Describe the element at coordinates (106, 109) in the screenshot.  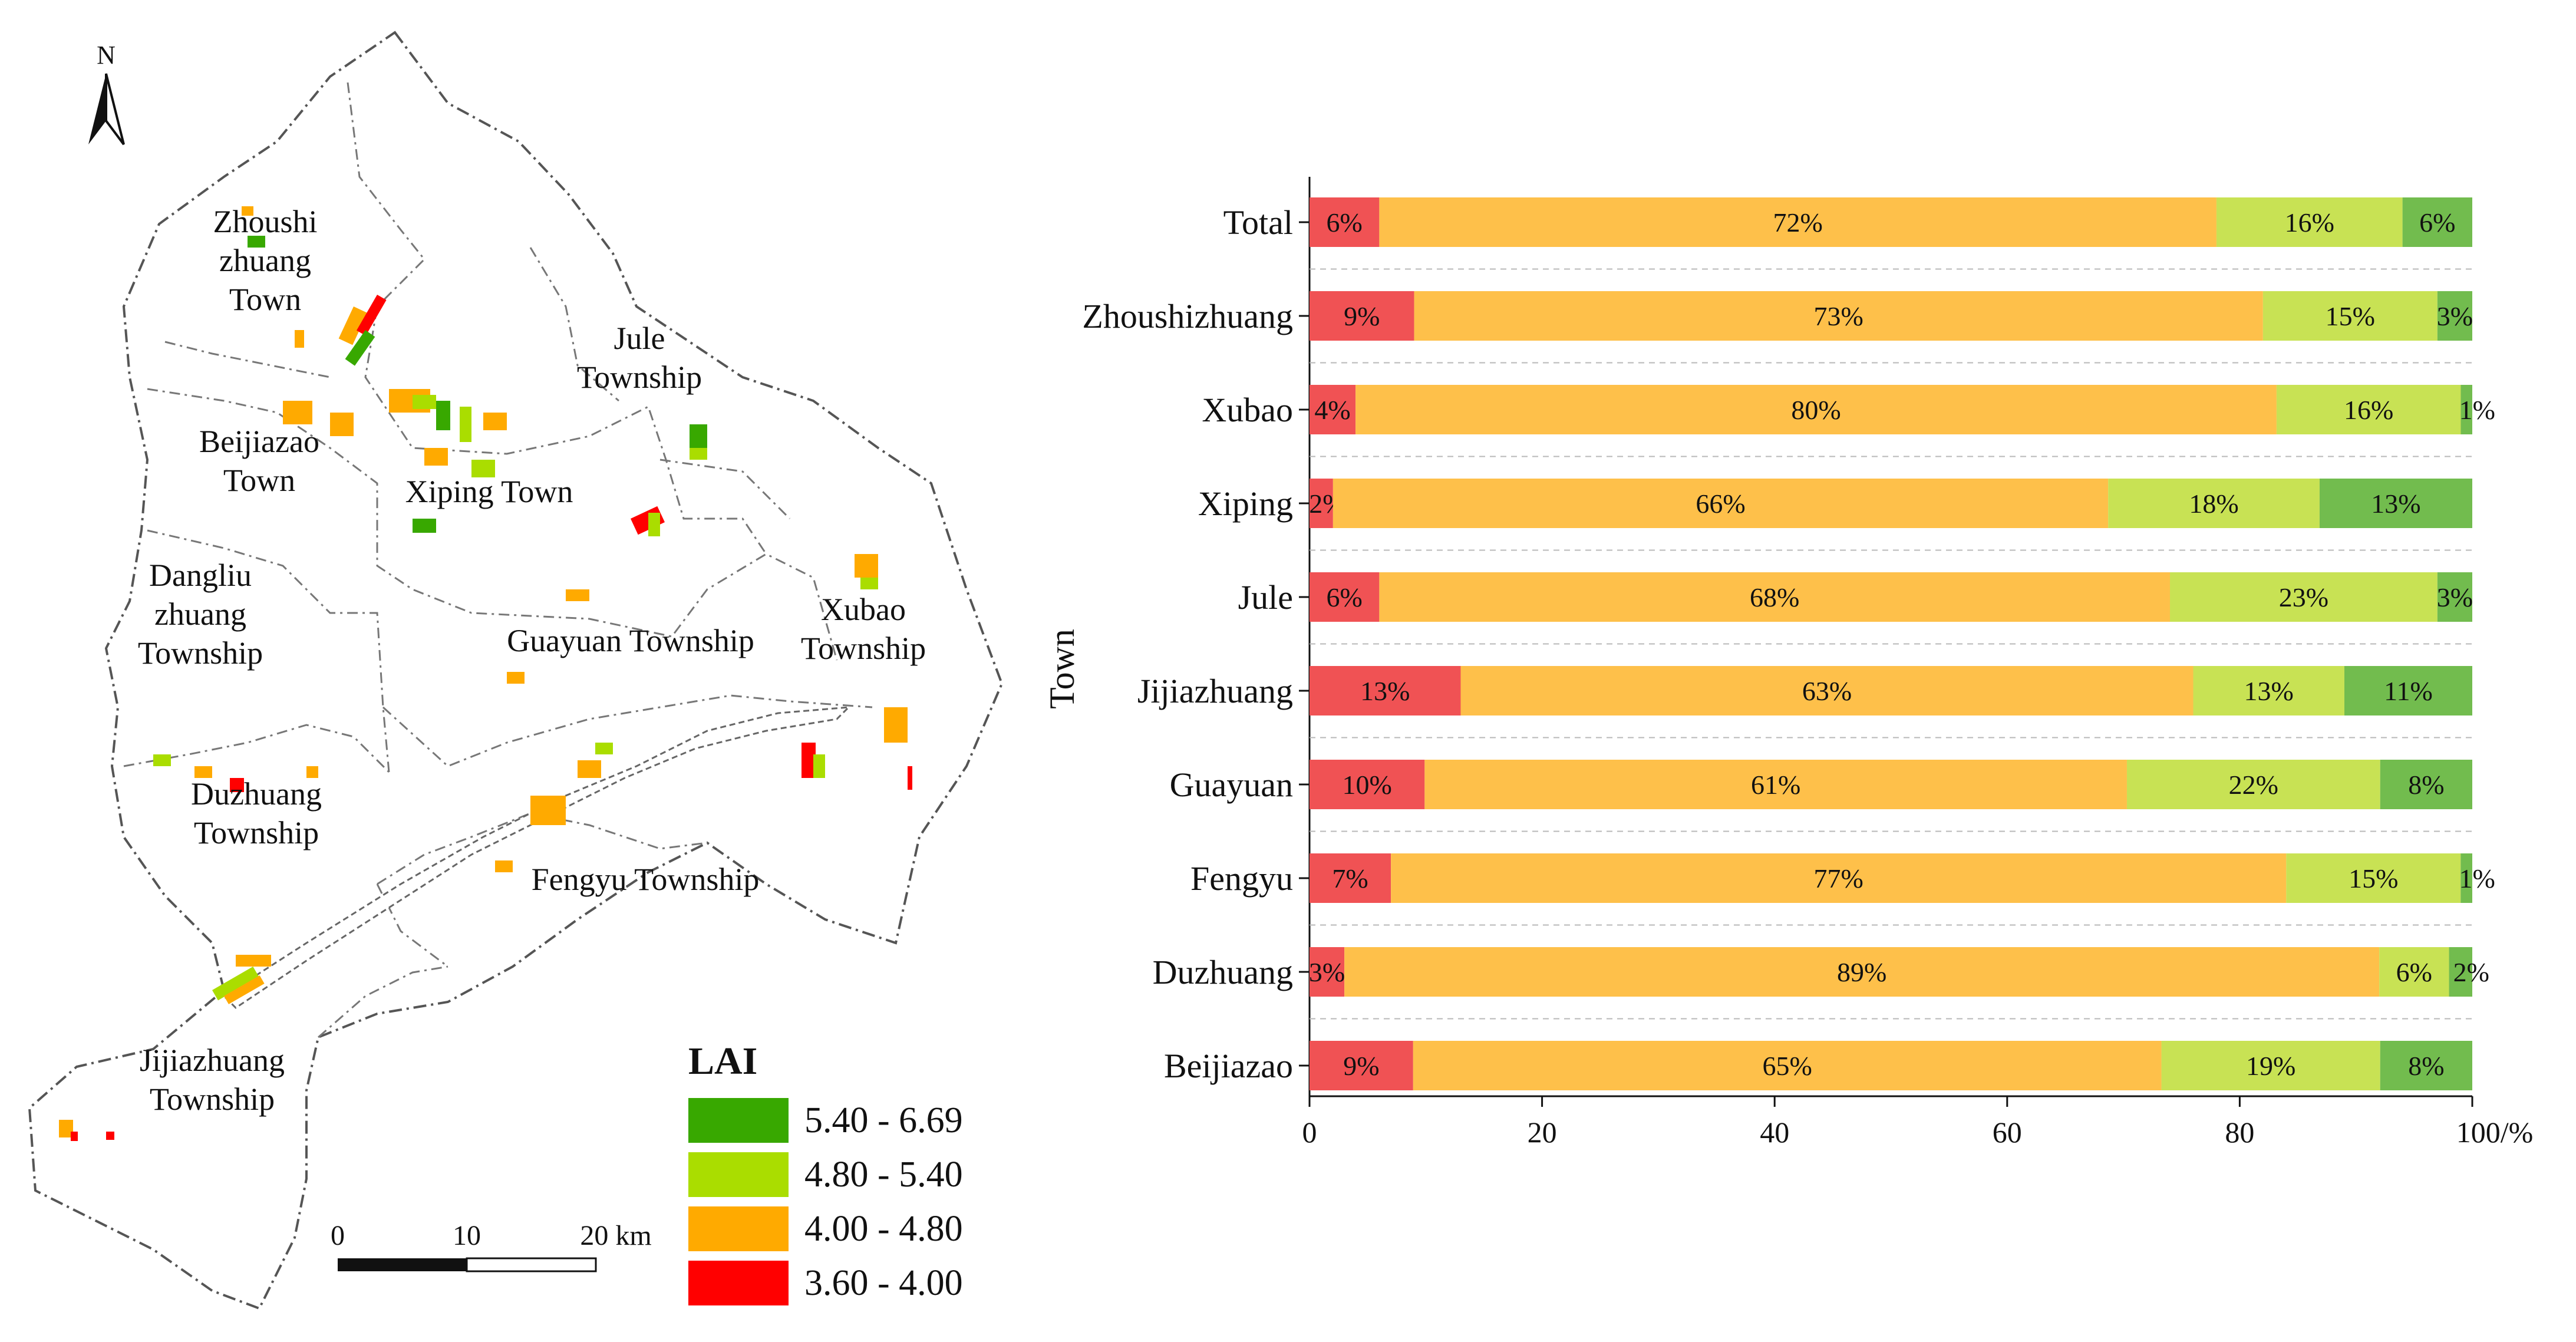
I see `north-arrow-icon` at that location.